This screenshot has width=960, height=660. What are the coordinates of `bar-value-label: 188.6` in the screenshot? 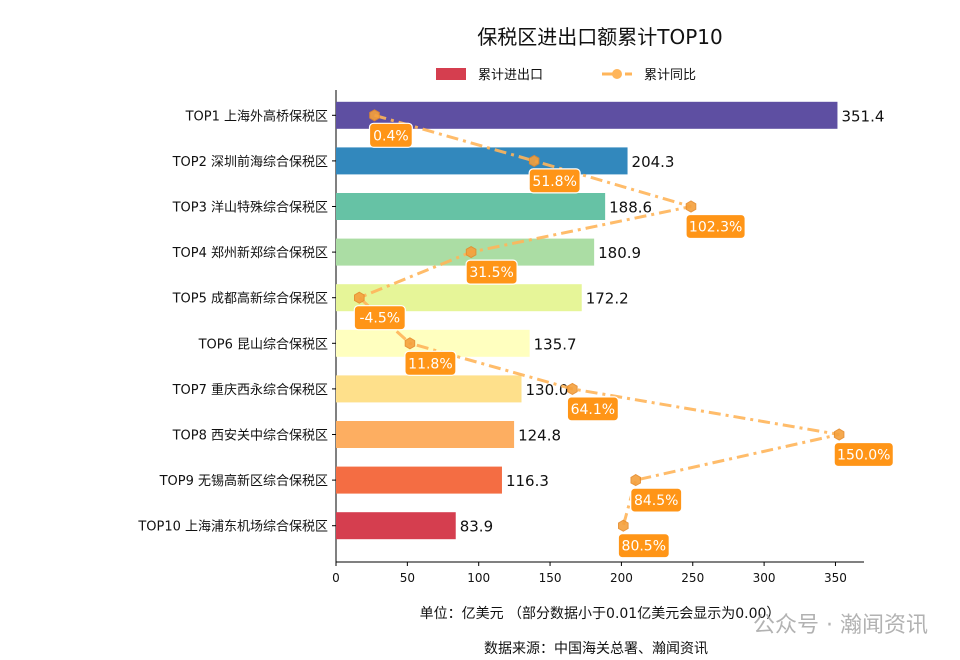 It's located at (630, 208).